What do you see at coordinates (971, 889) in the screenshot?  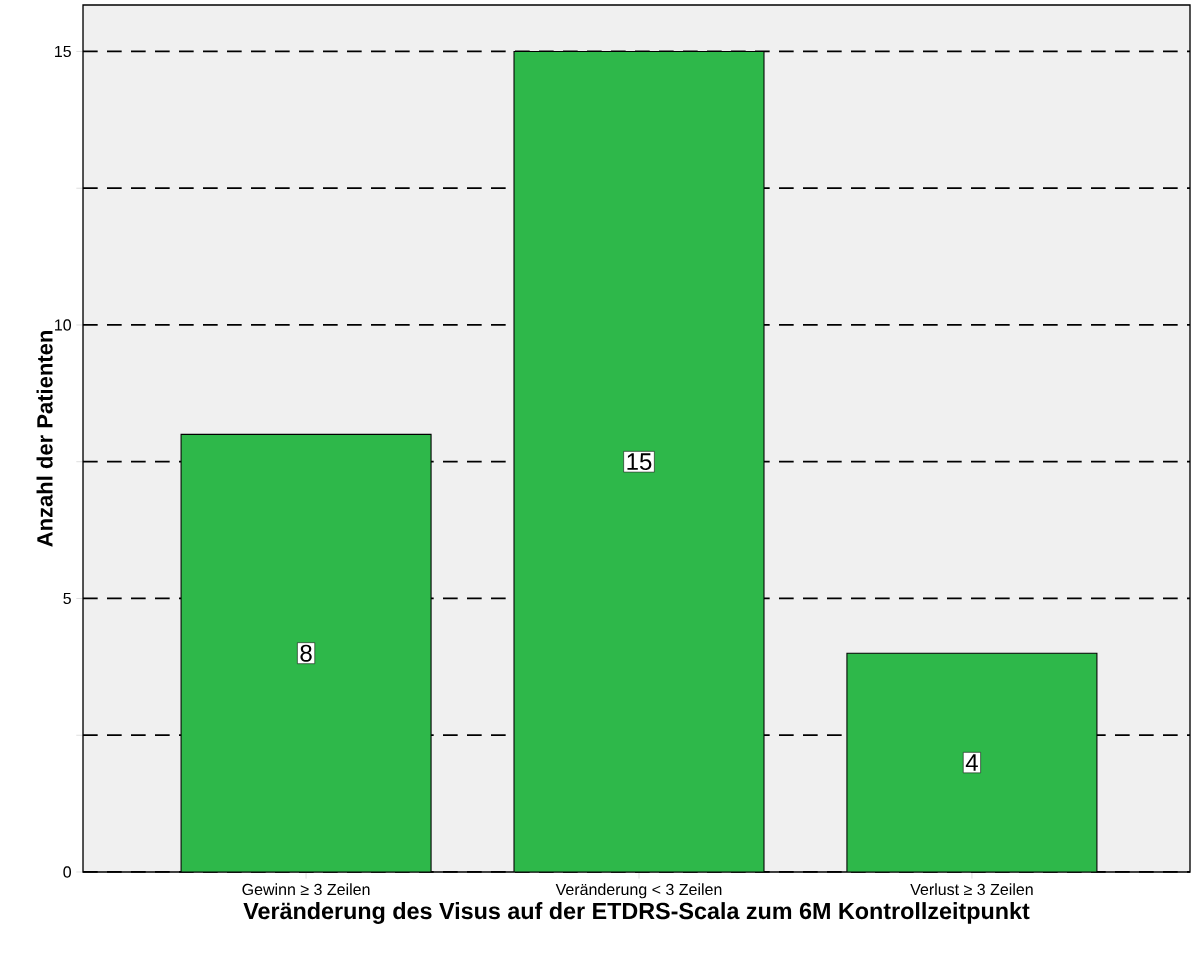 I see `x-tick-label: Verlust ≥ 3 Zeilen` at bounding box center [971, 889].